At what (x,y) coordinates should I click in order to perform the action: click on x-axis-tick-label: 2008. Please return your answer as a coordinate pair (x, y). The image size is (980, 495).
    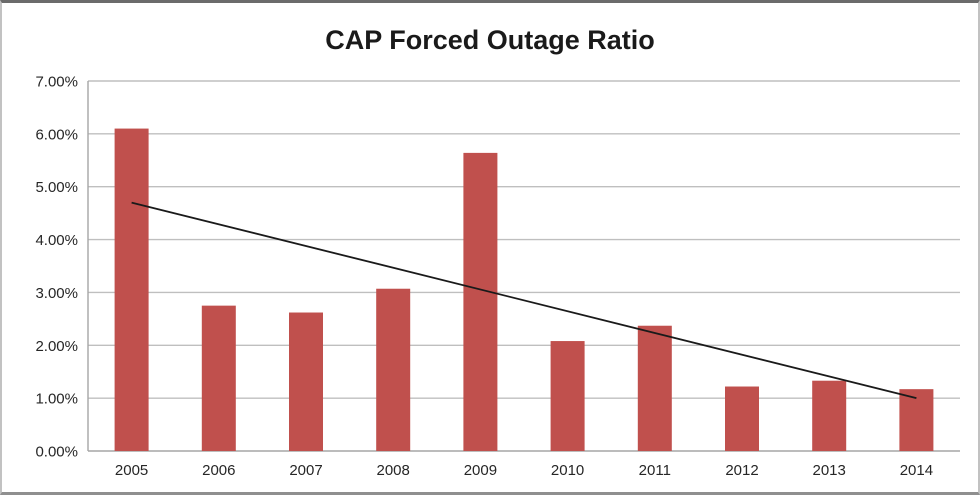
    Looking at the image, I should click on (393, 470).